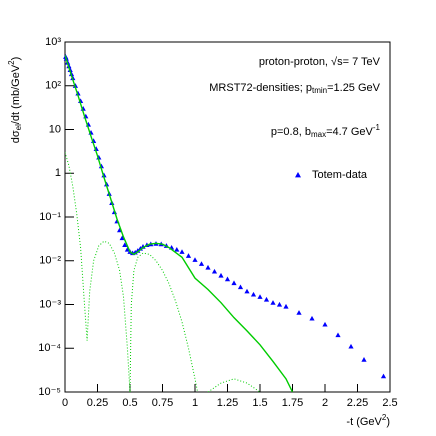 The image size is (436, 436). What do you see at coordinates (298, 175) in the screenshot?
I see `legend-marker` at bounding box center [298, 175].